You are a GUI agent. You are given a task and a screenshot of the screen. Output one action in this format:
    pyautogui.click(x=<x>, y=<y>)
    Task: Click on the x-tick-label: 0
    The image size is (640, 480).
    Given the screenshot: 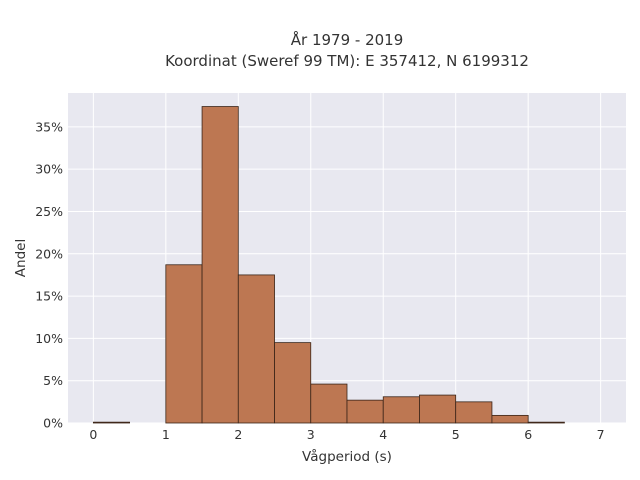 What is the action you would take?
    pyautogui.click(x=93, y=434)
    